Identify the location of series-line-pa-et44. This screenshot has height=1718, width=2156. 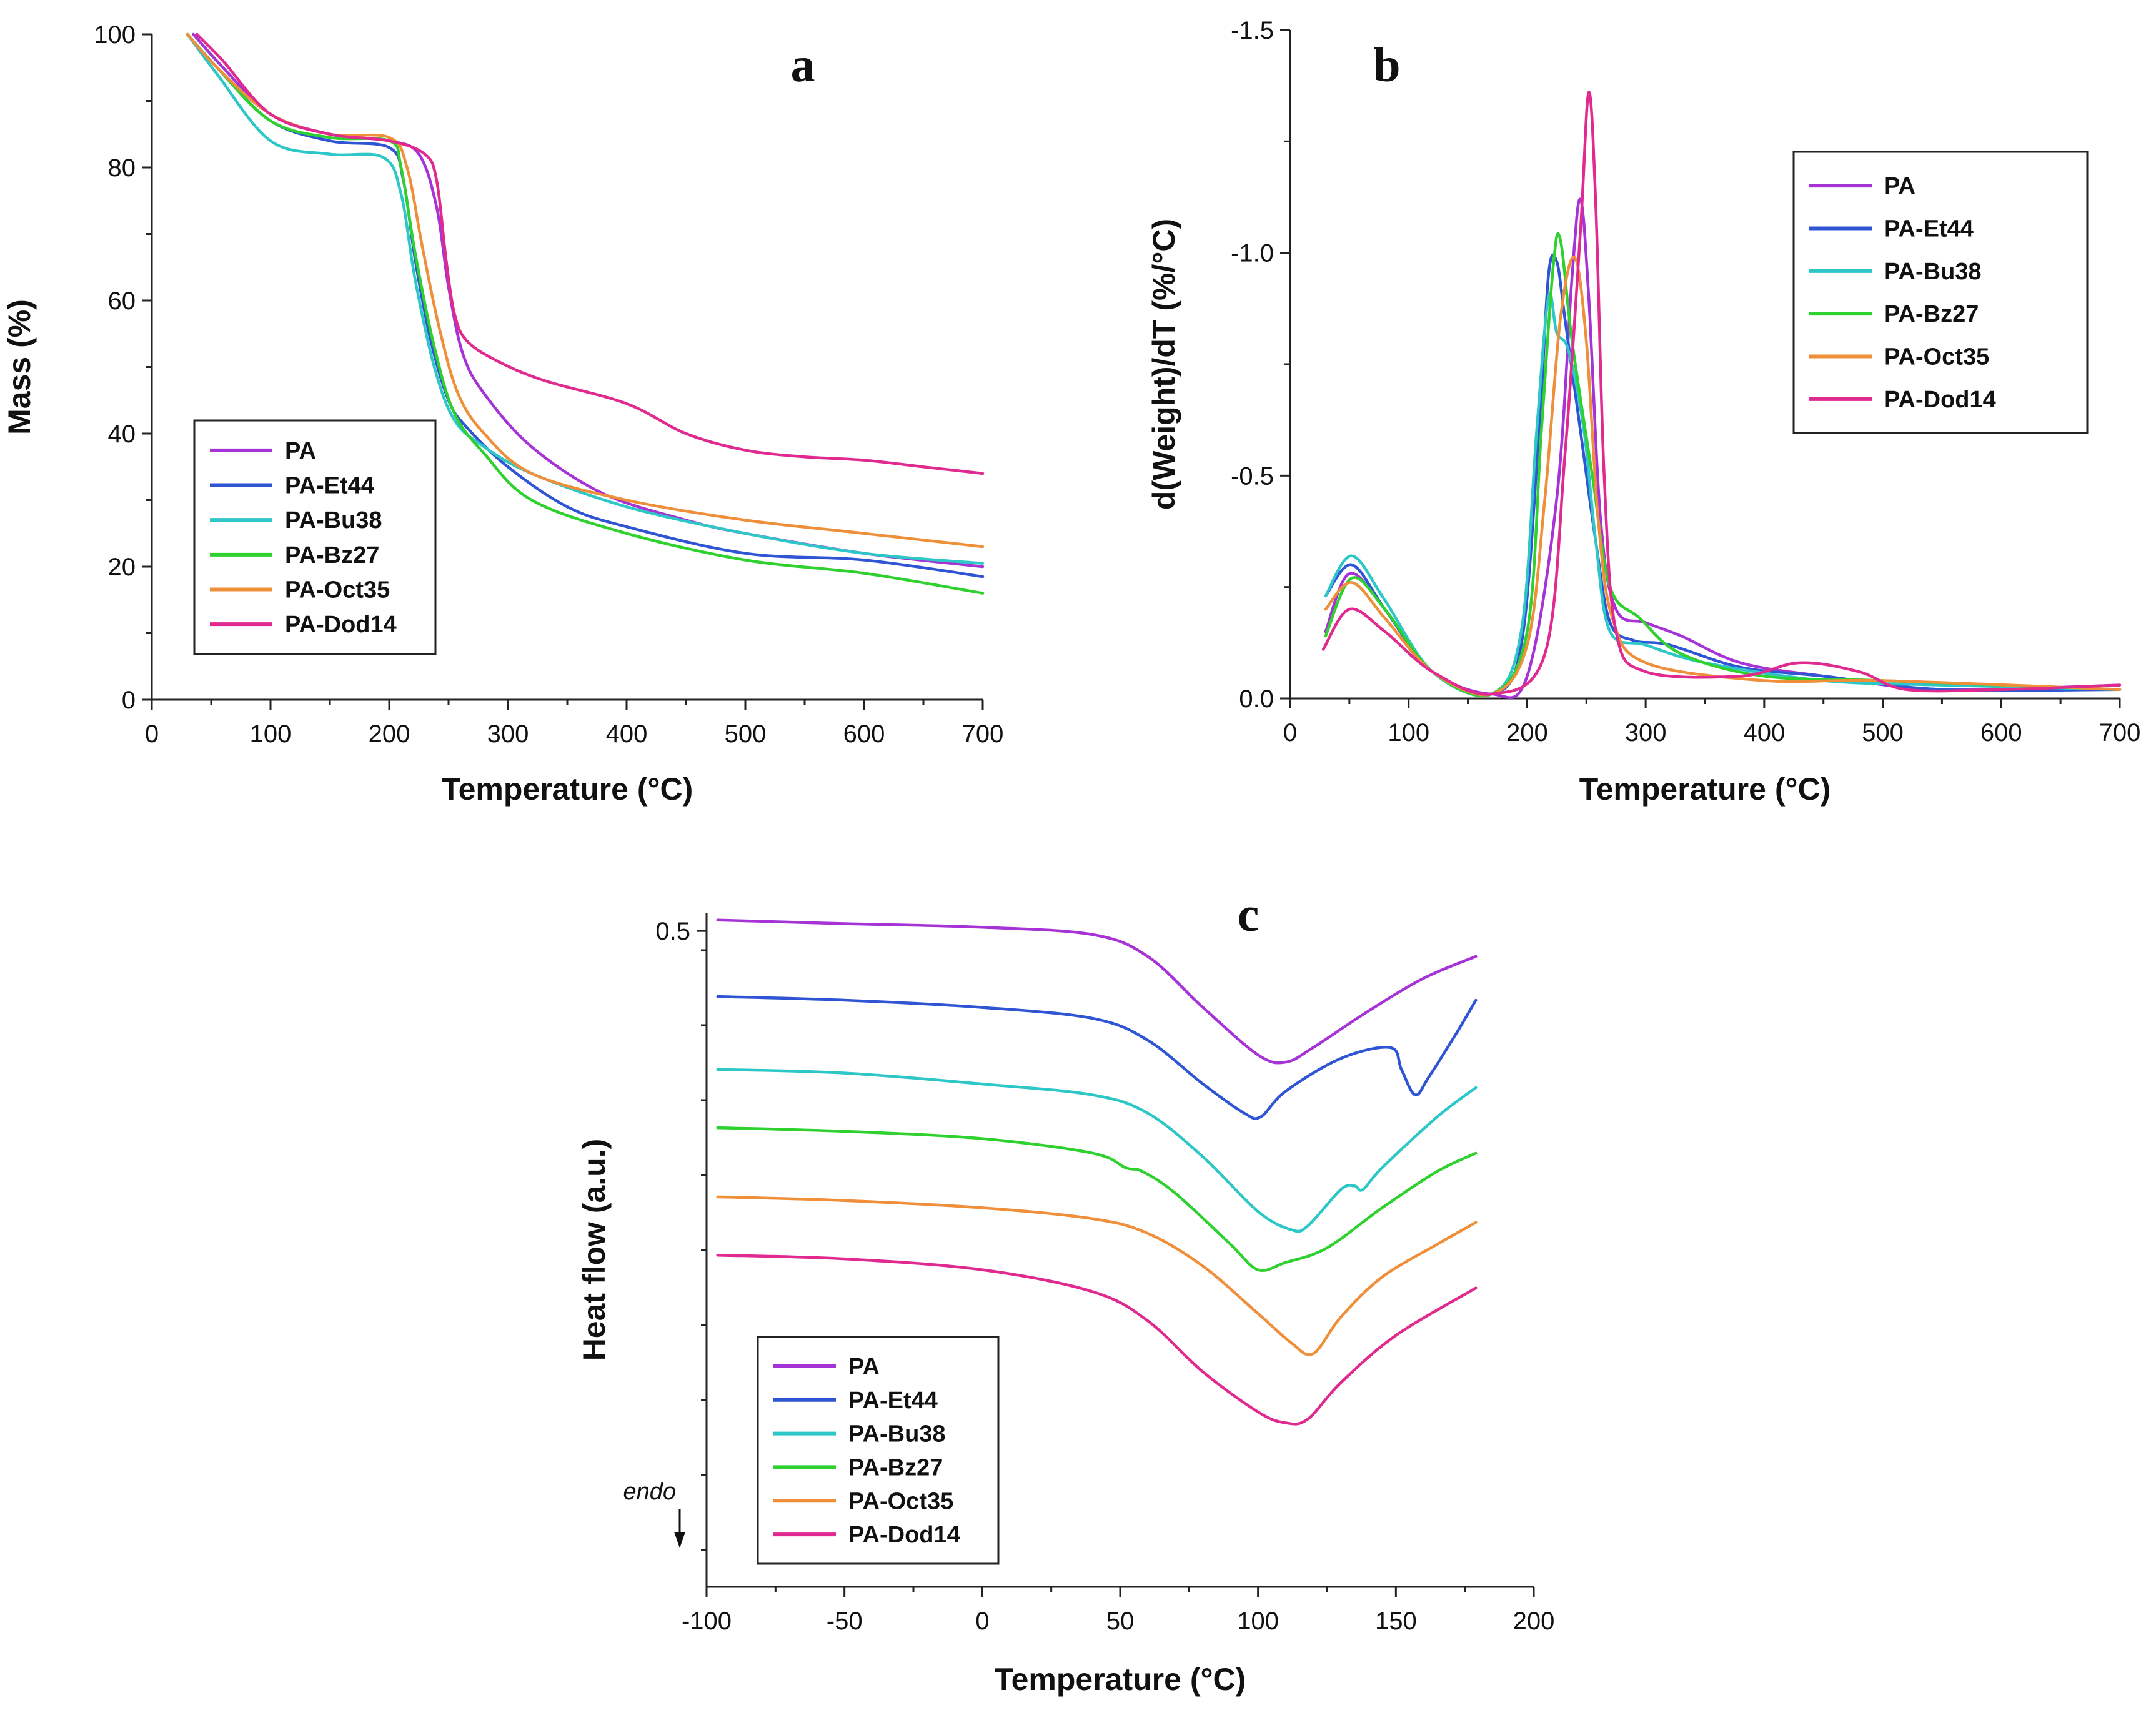
(1097, 1057).